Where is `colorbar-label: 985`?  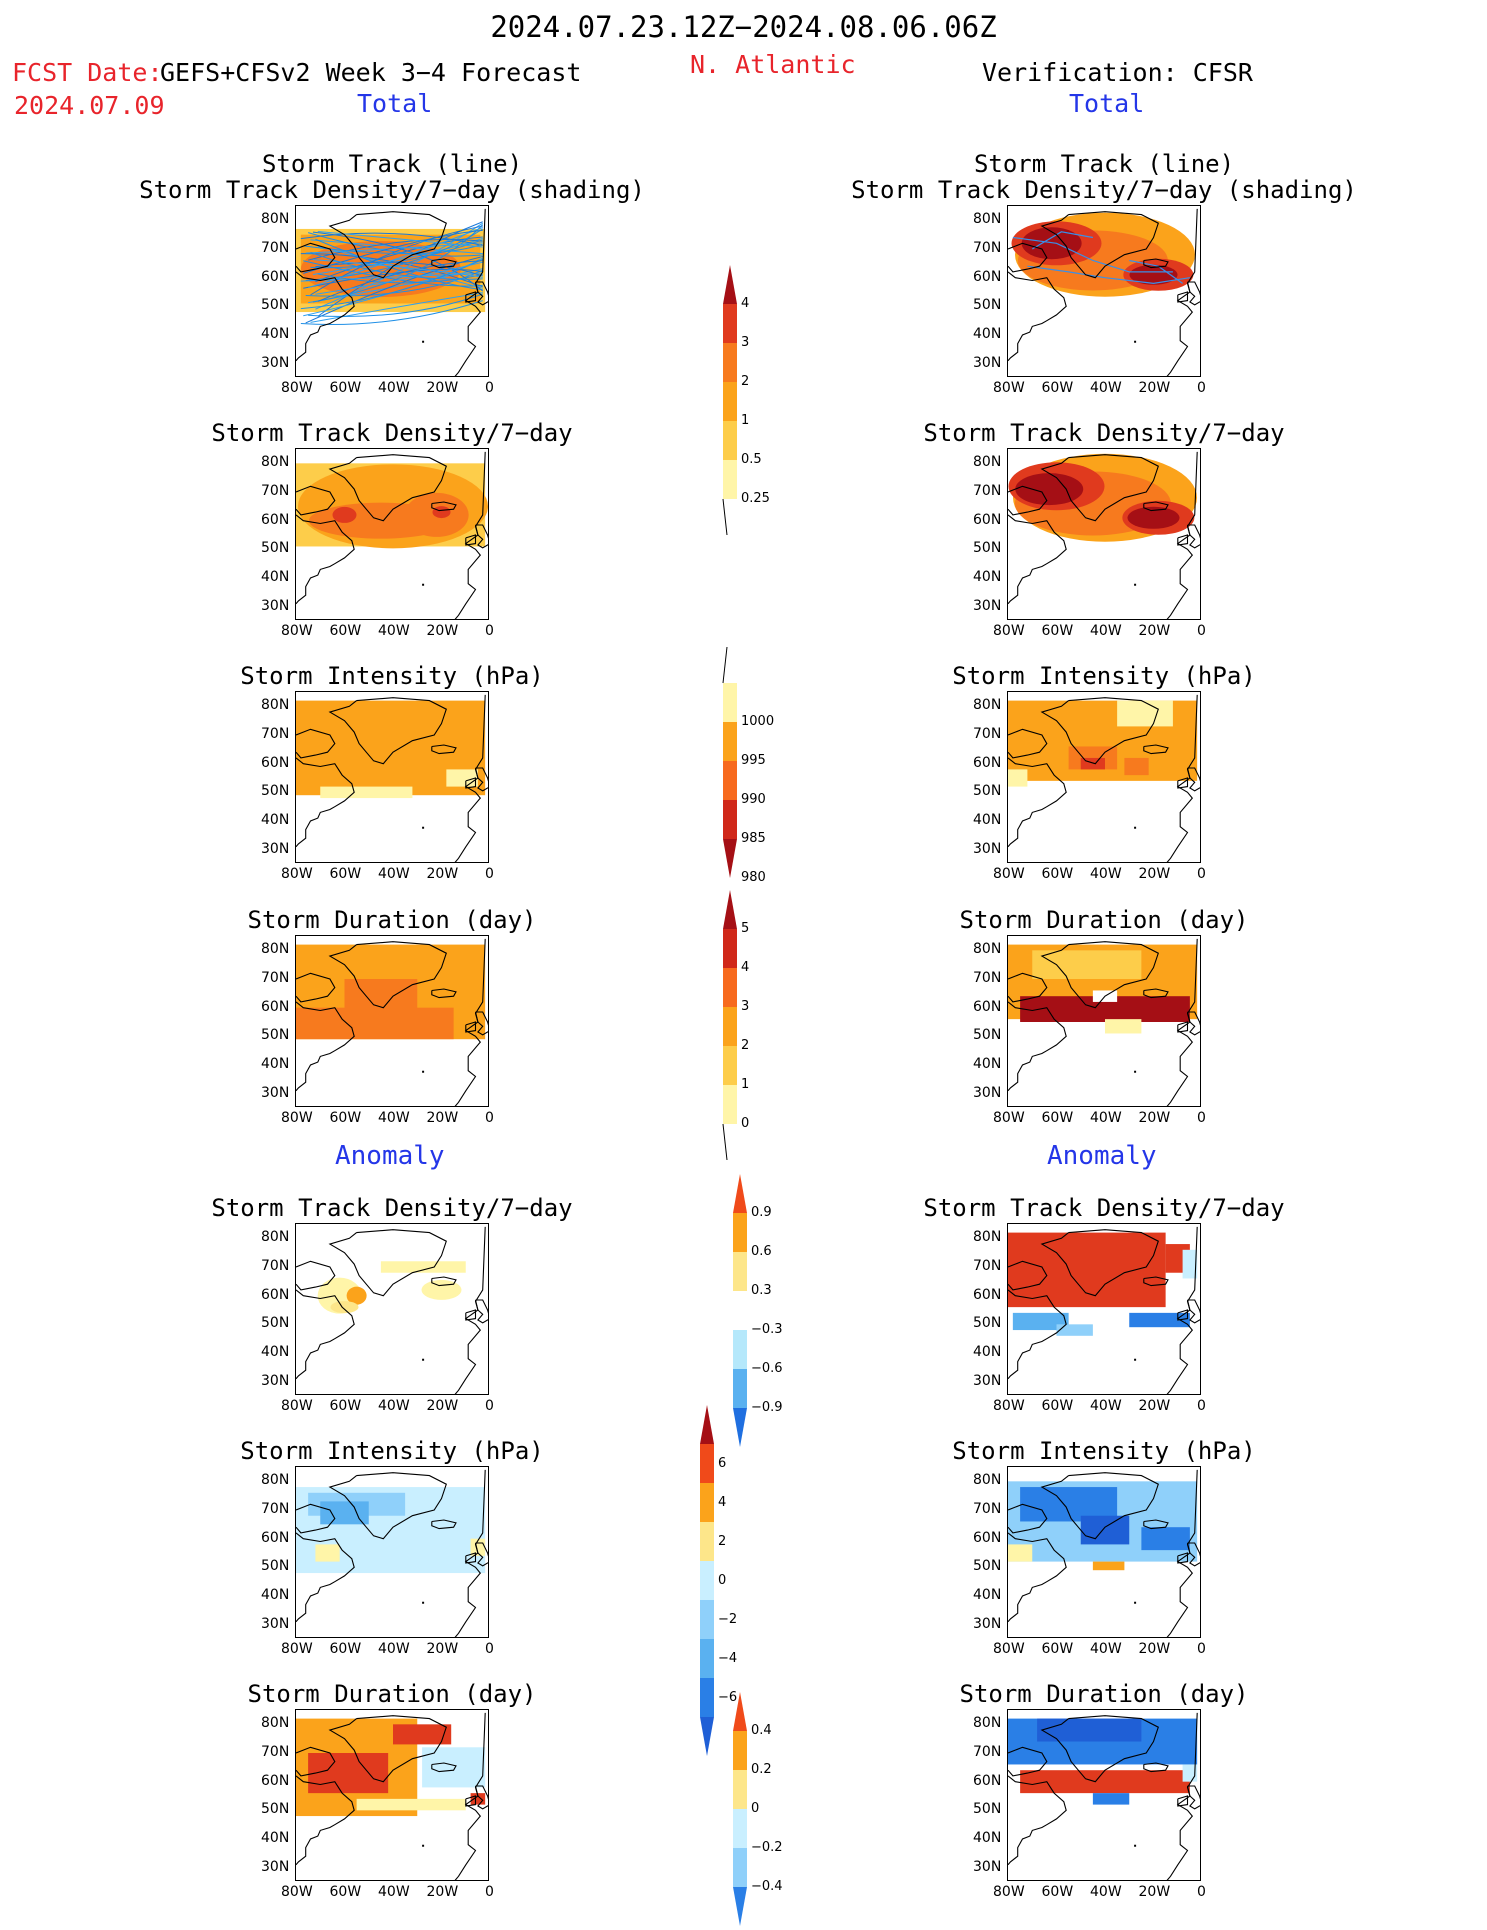
colorbar-label: 985 is located at coordinates (753, 838).